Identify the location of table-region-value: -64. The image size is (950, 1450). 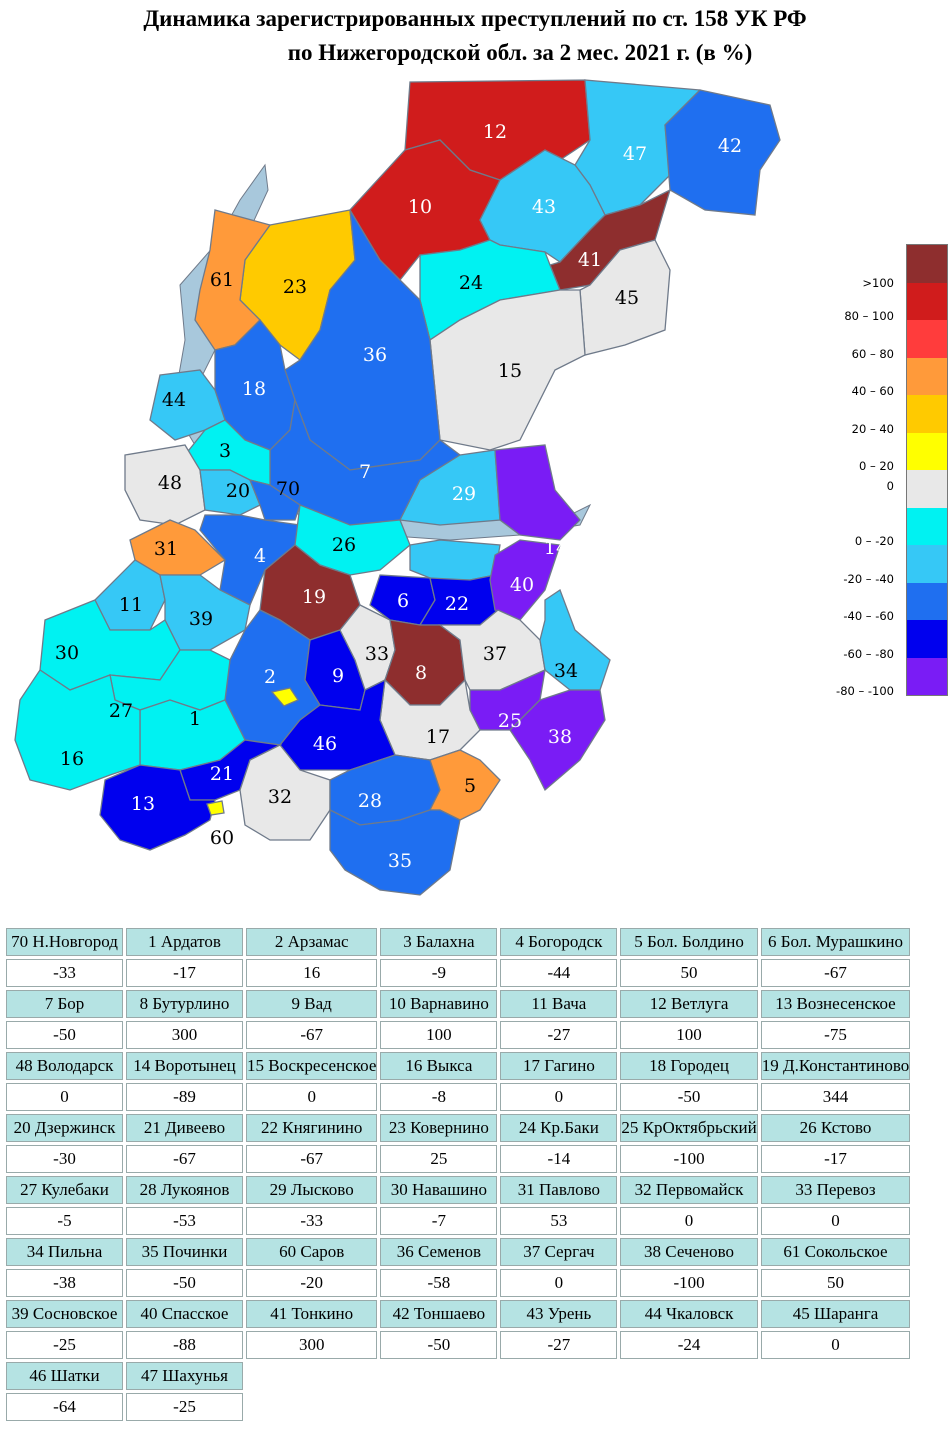
(64, 1407).